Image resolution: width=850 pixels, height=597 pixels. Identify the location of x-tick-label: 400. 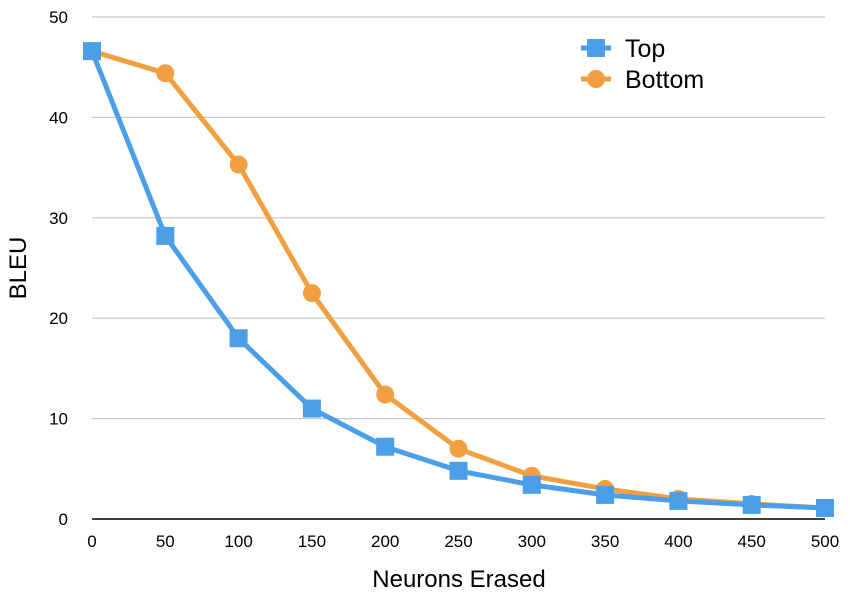
(678, 541).